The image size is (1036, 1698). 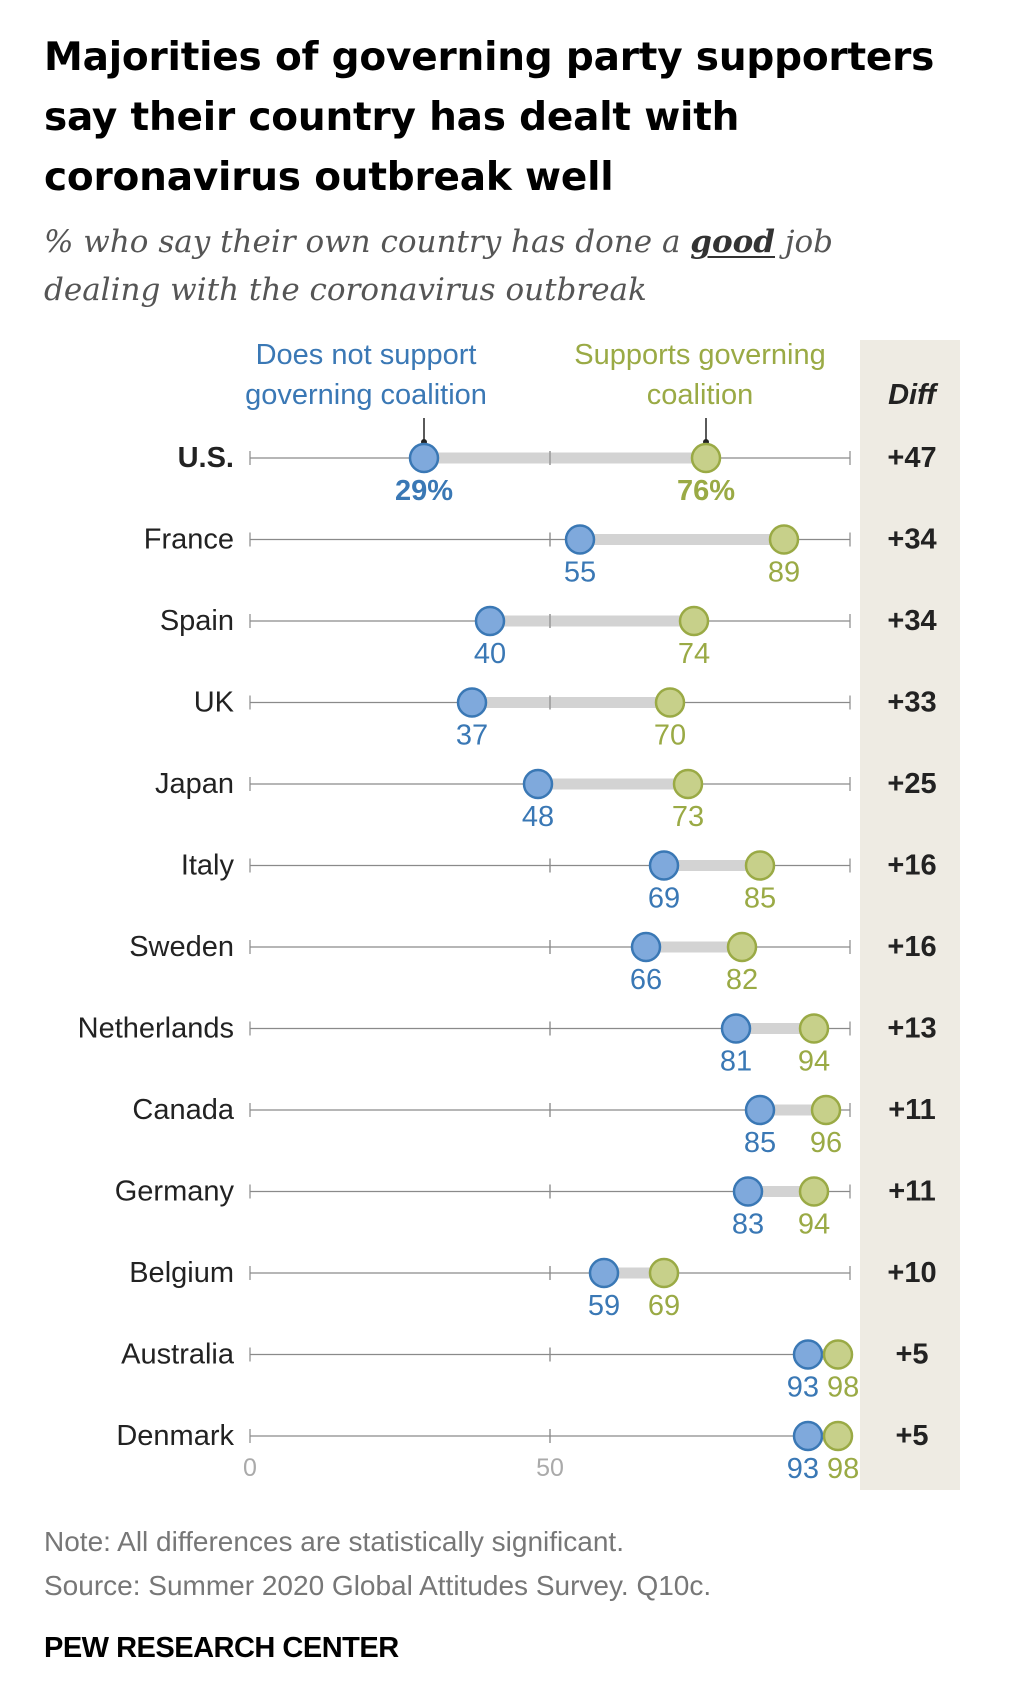 What do you see at coordinates (911, 703) in the screenshot?
I see `diff-value: +33` at bounding box center [911, 703].